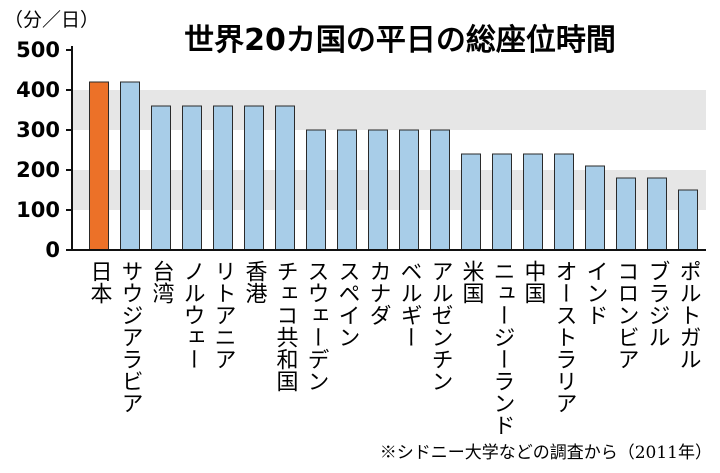 The height and width of the screenshot is (473, 720). Describe the element at coordinates (400, 40) in the screenshot. I see `chart-title: 世界20カ国の平日の総座位時間` at that location.